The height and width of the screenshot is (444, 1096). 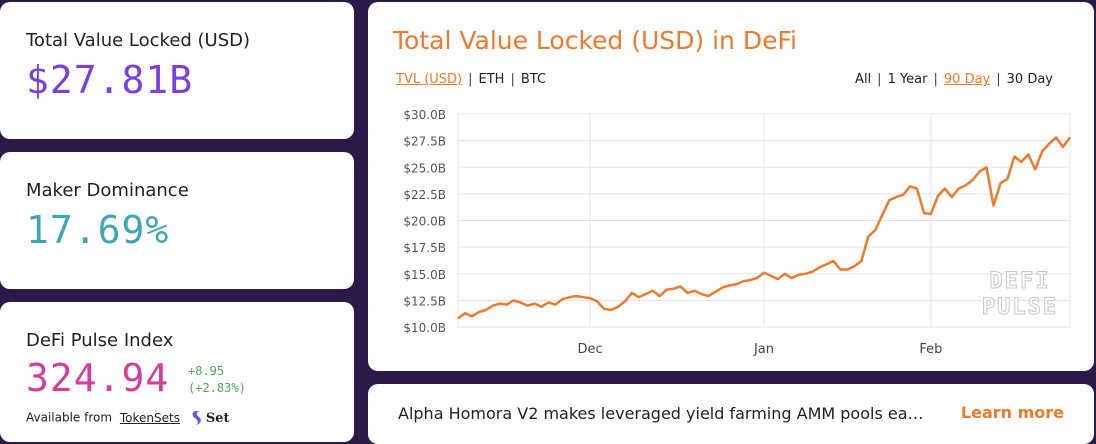 What do you see at coordinates (863, 79) in the screenshot?
I see `range-all: All` at bounding box center [863, 79].